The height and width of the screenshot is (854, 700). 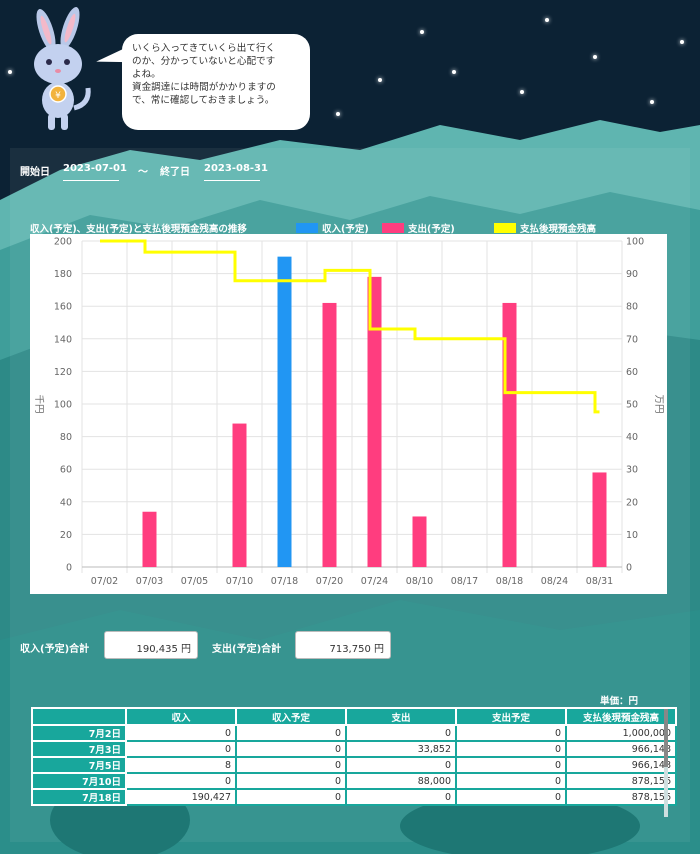 What do you see at coordinates (79, 733) in the screenshot?
I see `table-row-date: 7月2日` at bounding box center [79, 733].